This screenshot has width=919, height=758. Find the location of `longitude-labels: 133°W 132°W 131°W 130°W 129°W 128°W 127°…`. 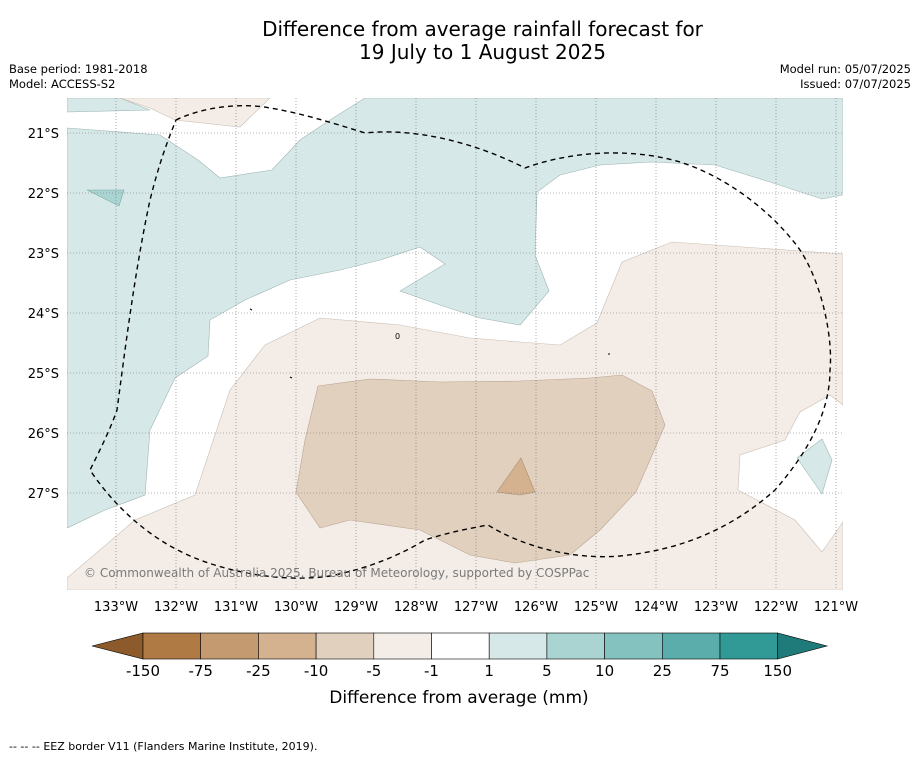

longitude-labels: 133°W 132°W 131°W 130°W 129°W 128°W 127°… is located at coordinates (476, 607).